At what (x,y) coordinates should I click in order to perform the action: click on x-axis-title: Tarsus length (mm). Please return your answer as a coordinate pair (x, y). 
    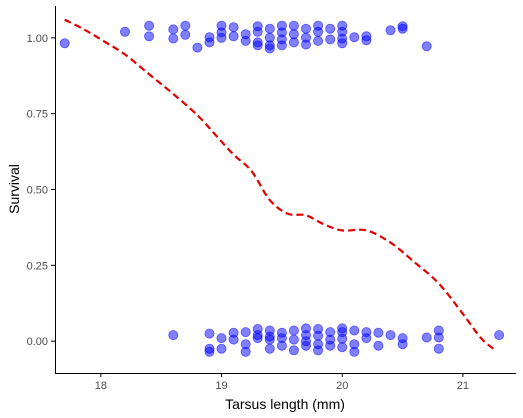
    Looking at the image, I should click on (285, 404).